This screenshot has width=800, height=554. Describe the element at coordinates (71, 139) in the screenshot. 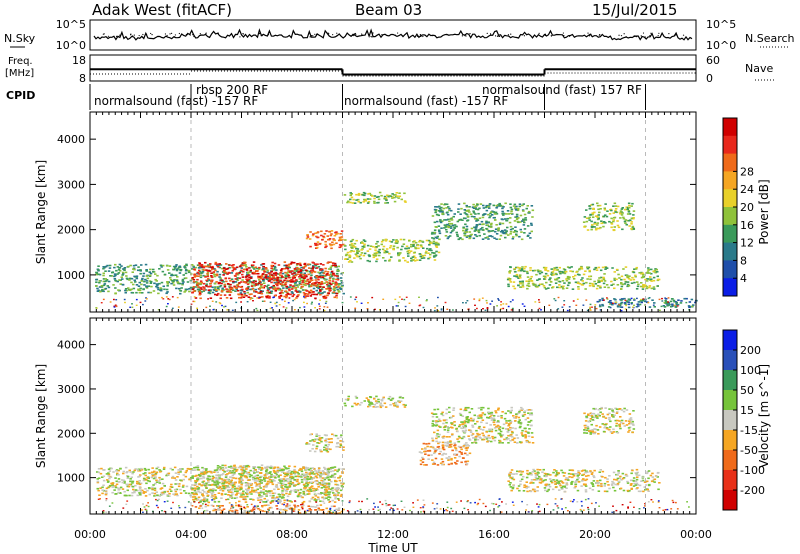

I see `power-ytick-label-3: 4000` at that location.